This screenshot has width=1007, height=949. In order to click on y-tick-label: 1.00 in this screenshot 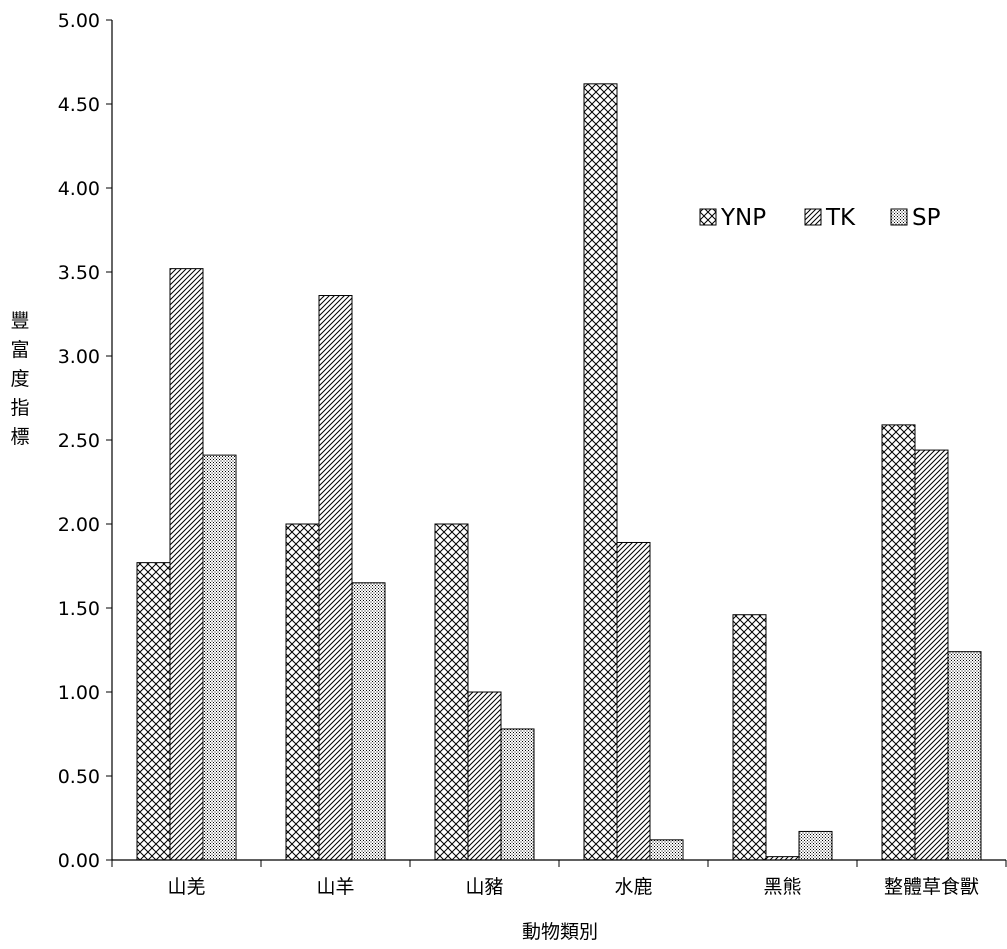, I will do `click(79, 693)`.